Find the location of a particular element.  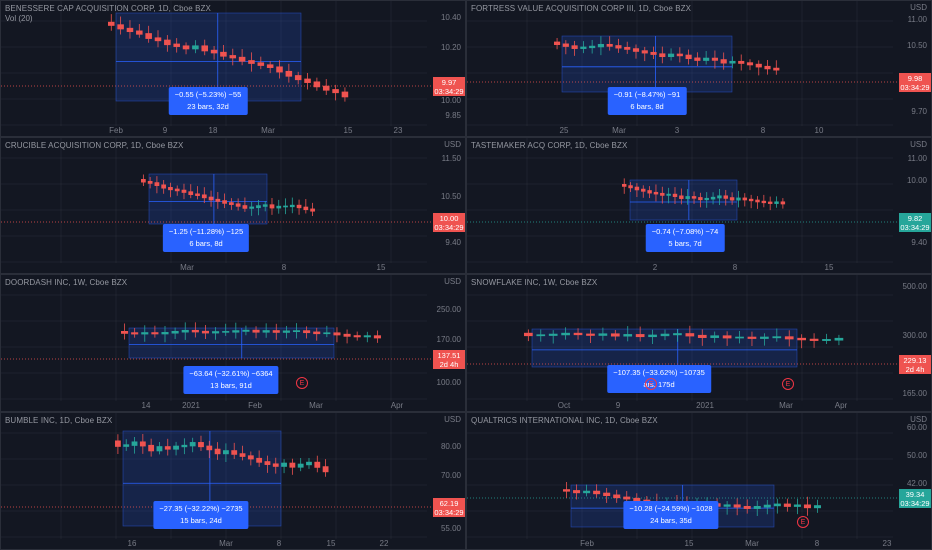

symbol-title: SNOWFLAKE INC, 1W, Cboe BZX is located at coordinates (534, 282).